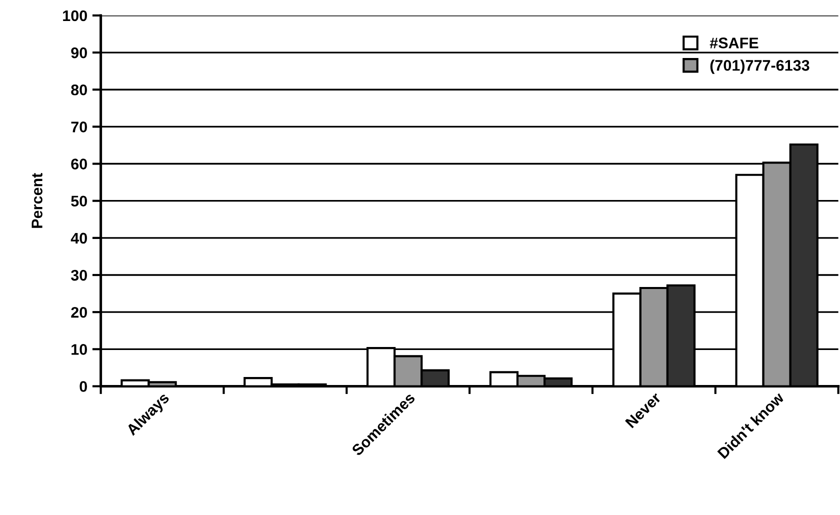 Image resolution: width=840 pixels, height=515 pixels. I want to click on y-tick-label: 30, so click(78, 275).